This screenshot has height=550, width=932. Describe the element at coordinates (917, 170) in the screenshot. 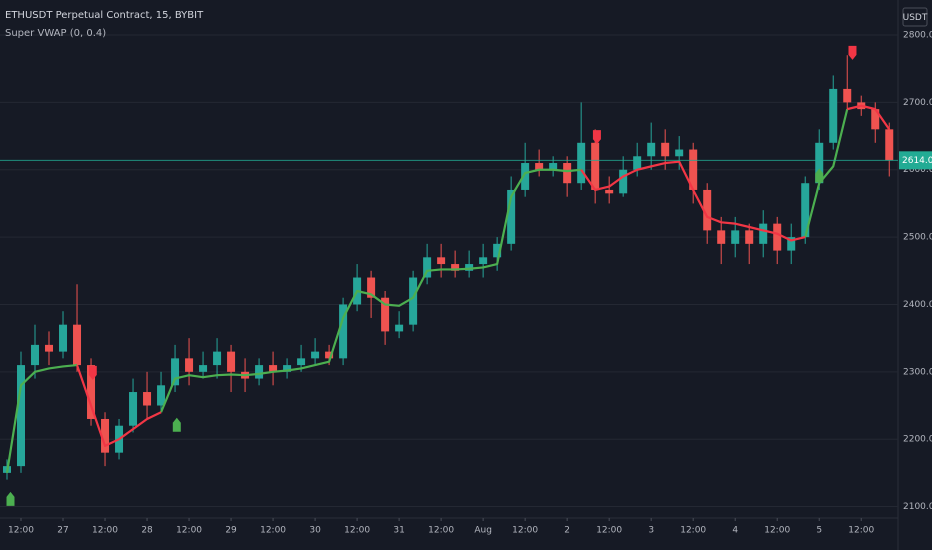

I see `y-tick-label: 2600.00` at that location.